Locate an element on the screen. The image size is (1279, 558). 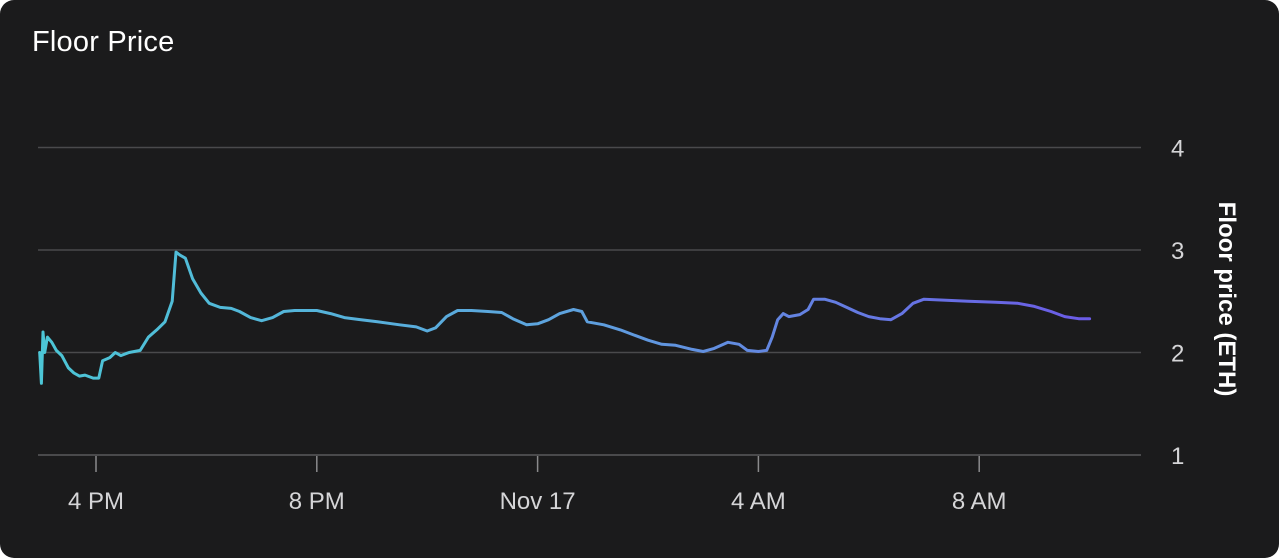
y-axis-title: Floor price (ETH) is located at coordinates (1226, 299).